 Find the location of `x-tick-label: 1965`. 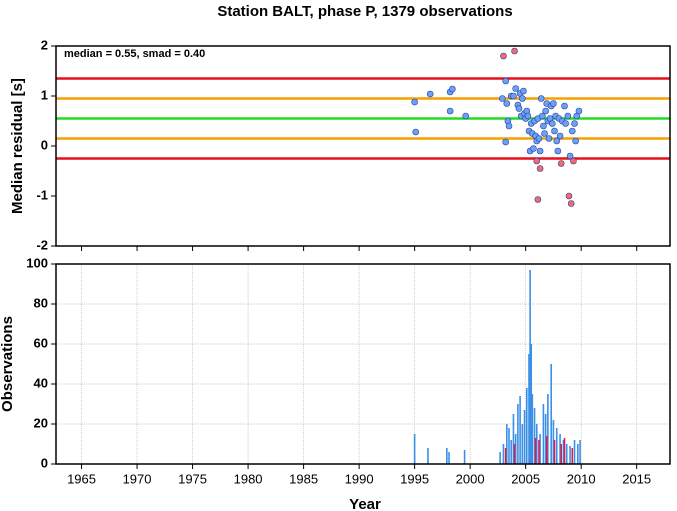

x-tick-label: 1965 is located at coordinates (81, 478).